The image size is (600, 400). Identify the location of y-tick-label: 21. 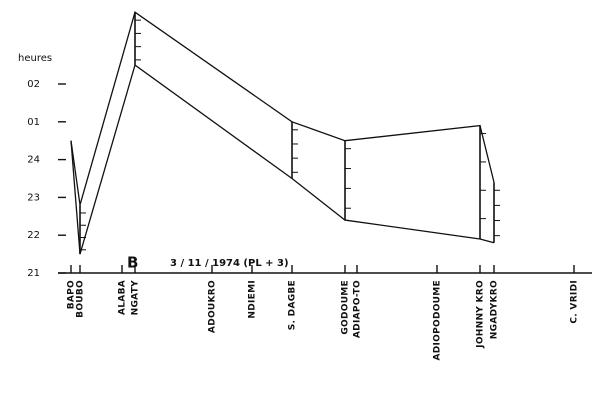
(33, 273).